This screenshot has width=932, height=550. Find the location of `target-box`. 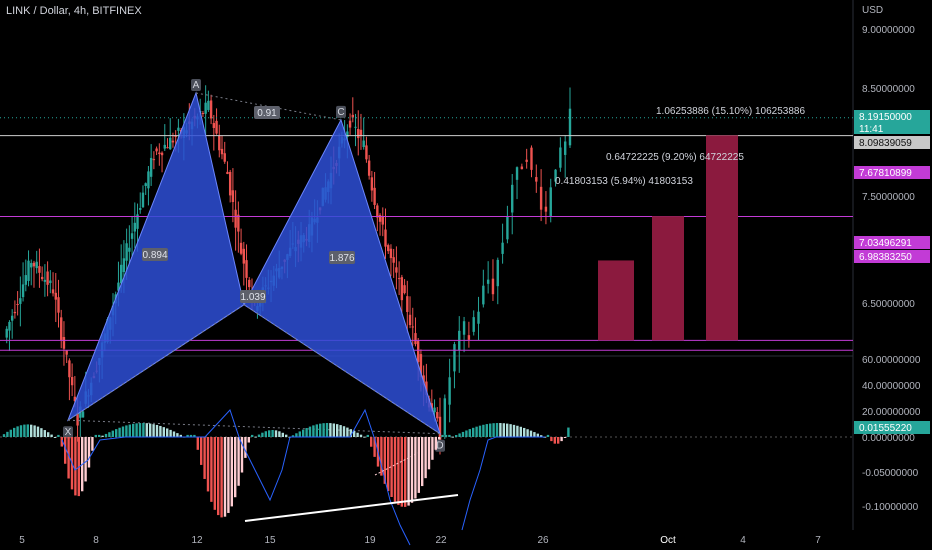

target-box is located at coordinates (616, 300).